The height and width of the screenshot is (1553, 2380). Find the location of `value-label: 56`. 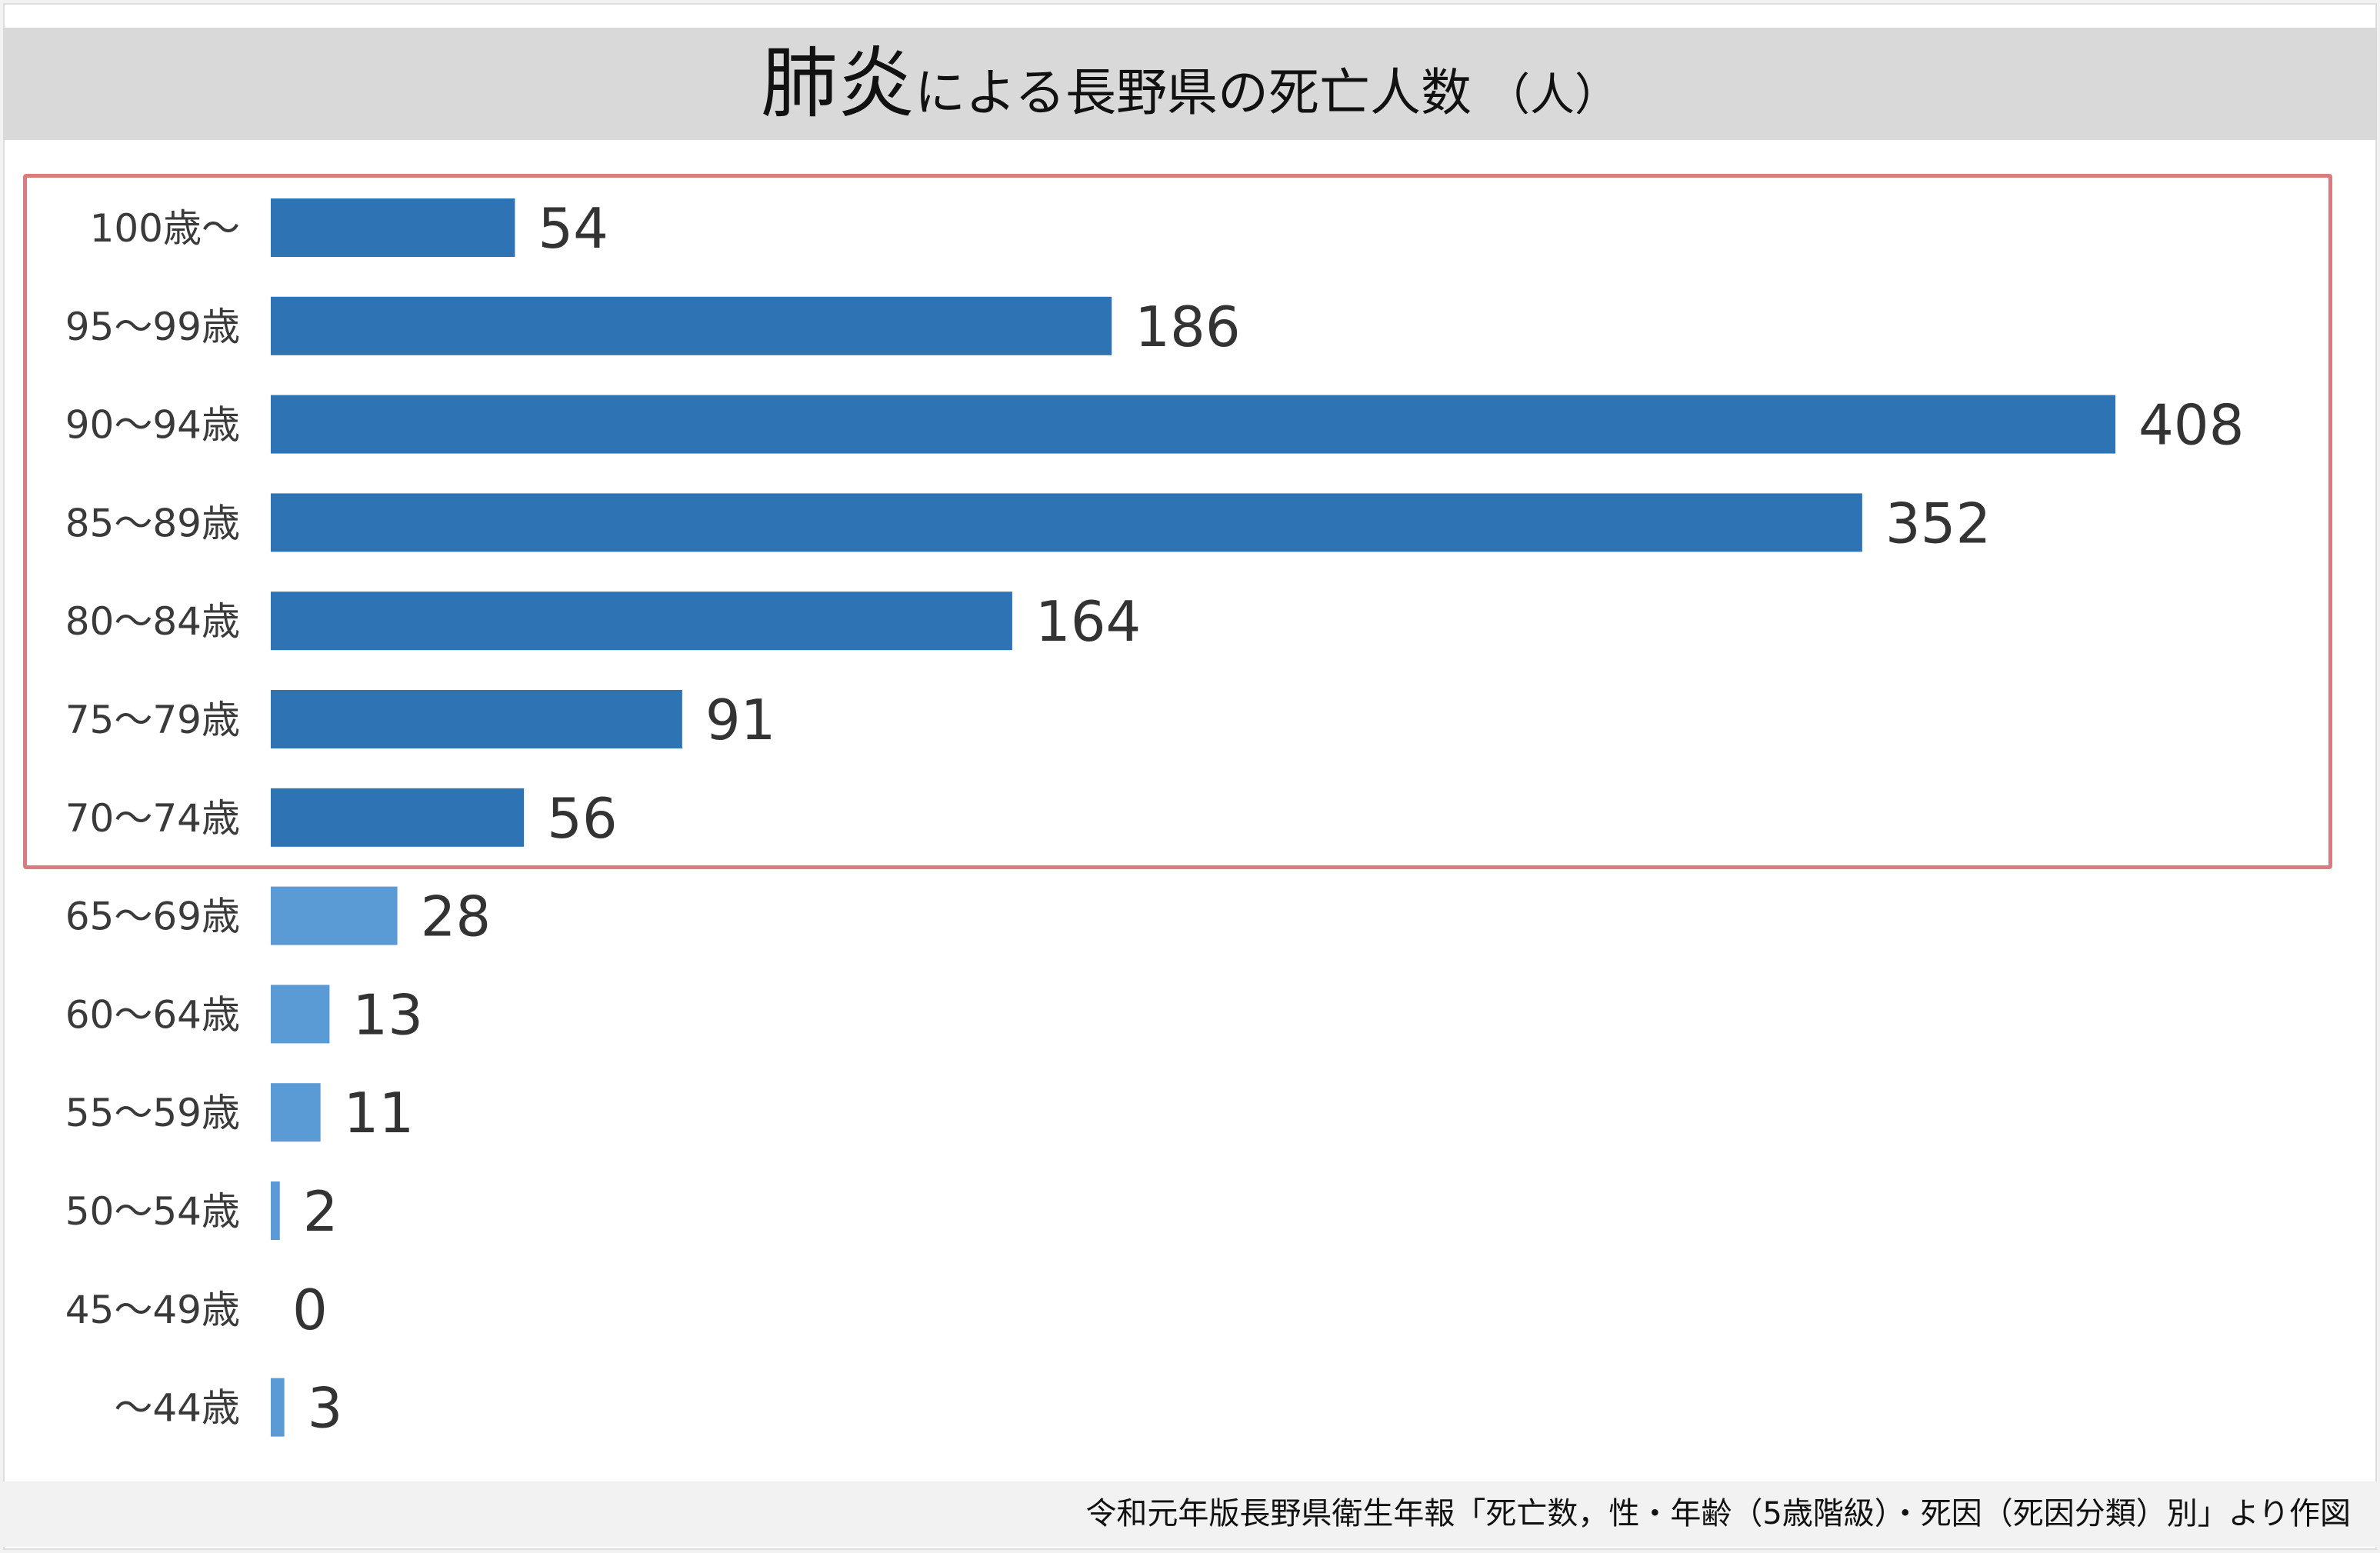

value-label: 56 is located at coordinates (582, 819).